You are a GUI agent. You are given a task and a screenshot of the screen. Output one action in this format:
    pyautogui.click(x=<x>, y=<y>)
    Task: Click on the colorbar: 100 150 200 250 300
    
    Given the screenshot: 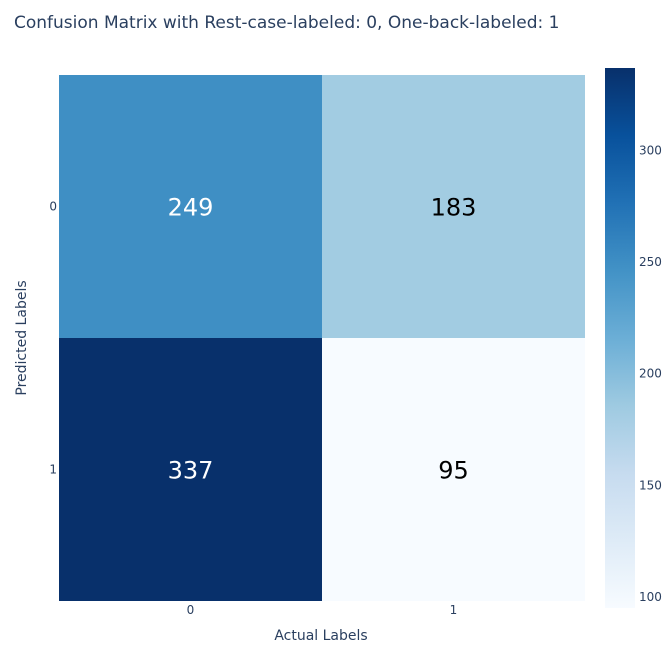 What is the action you would take?
    pyautogui.click(x=633, y=338)
    